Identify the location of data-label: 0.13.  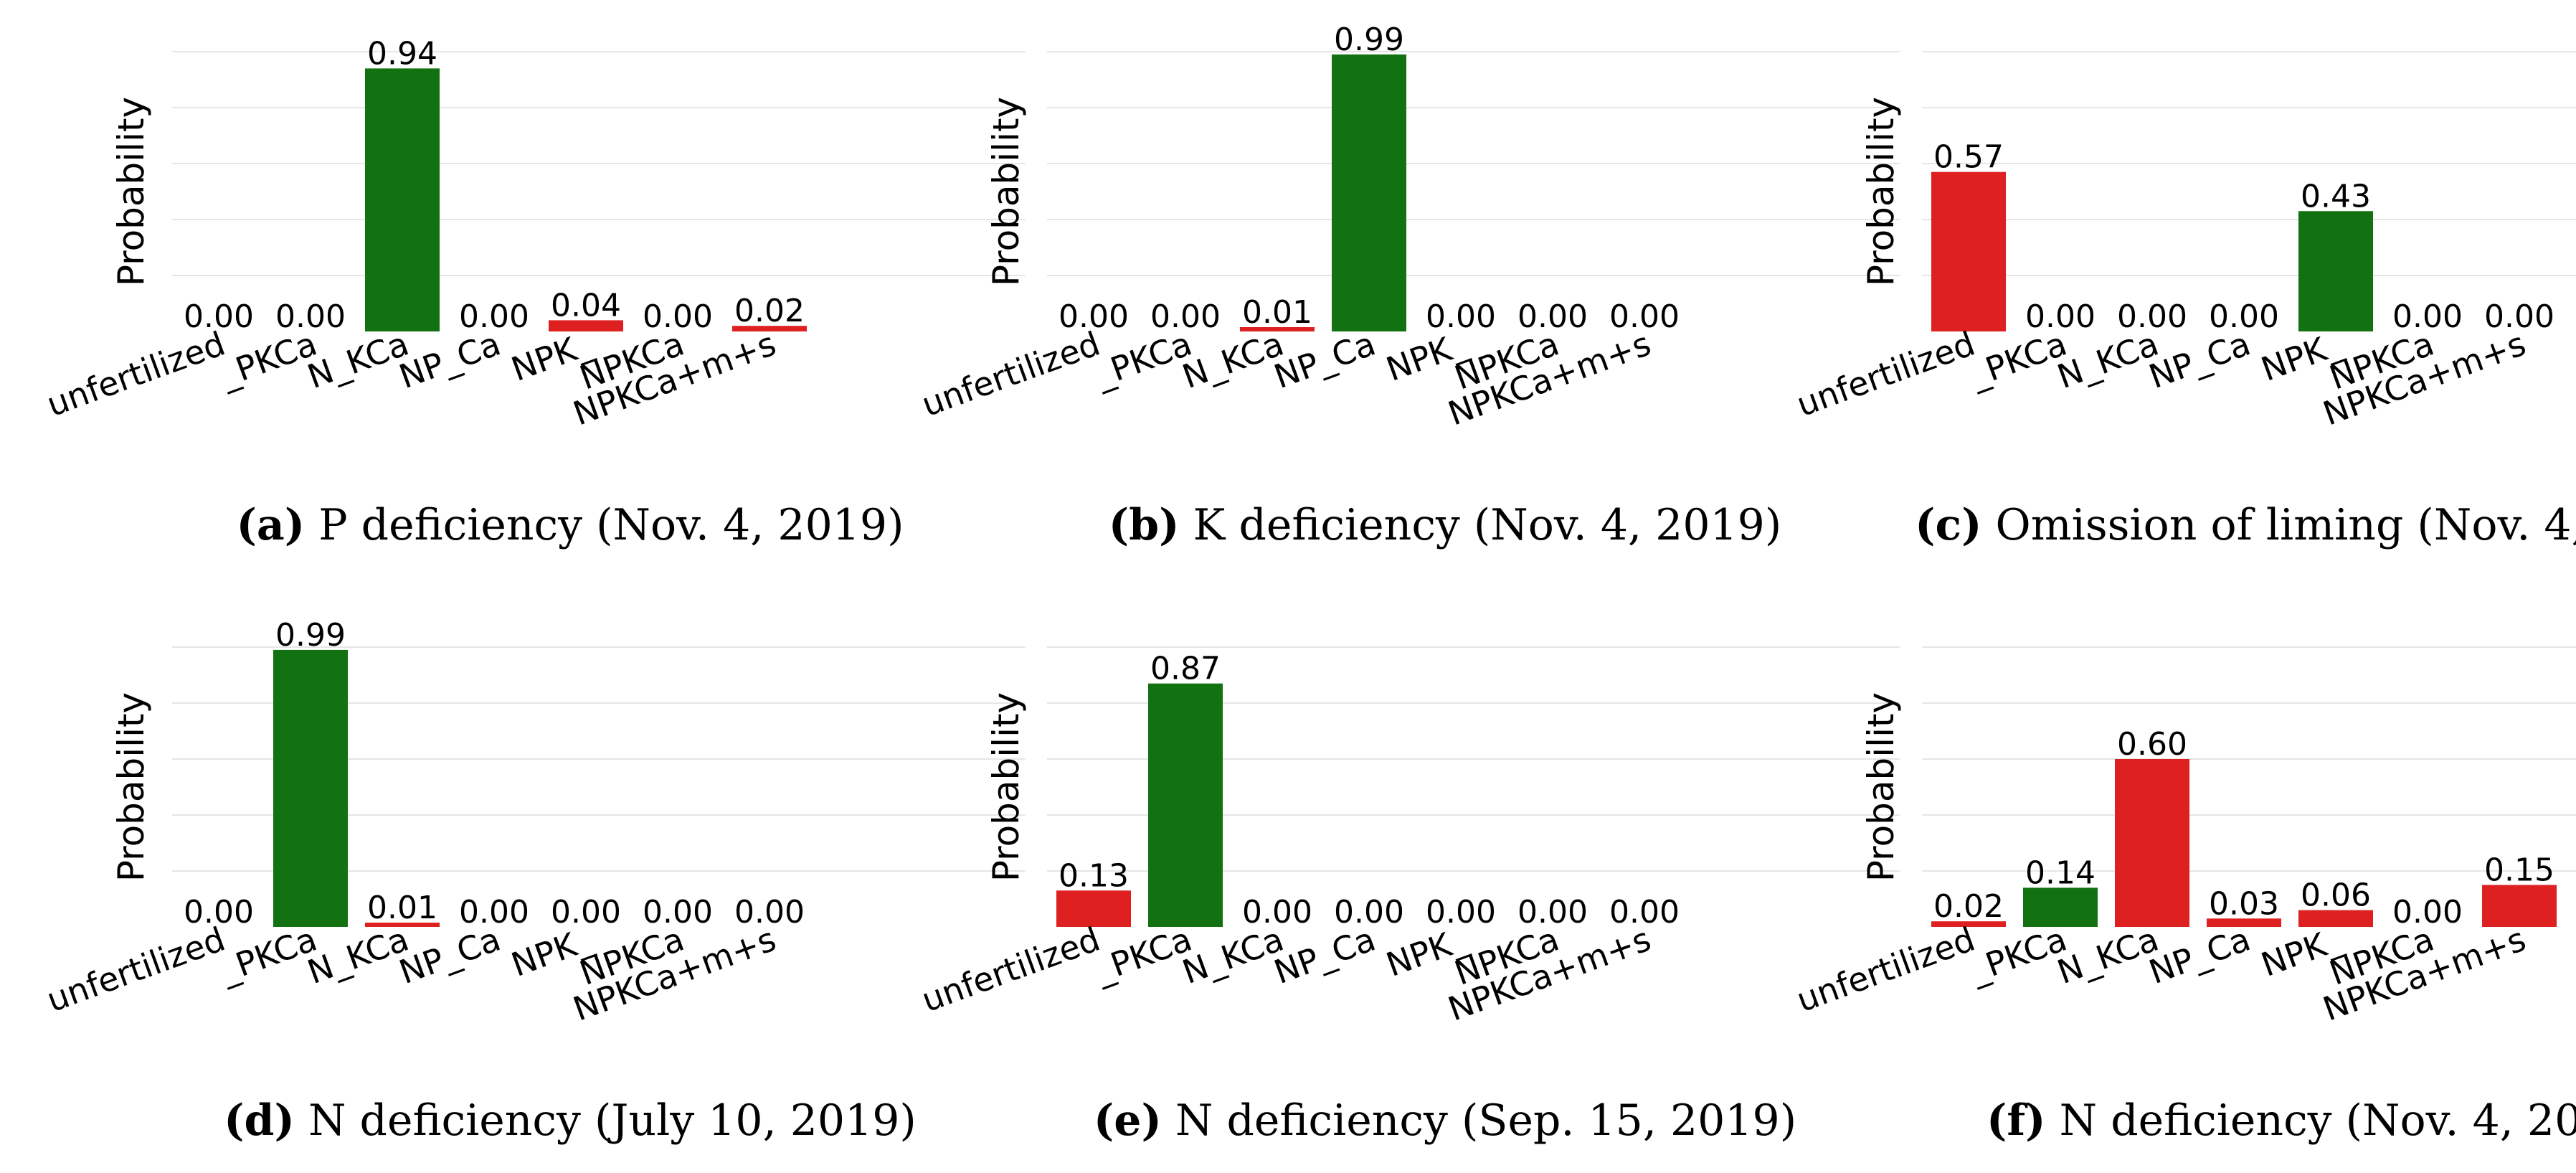
(1094, 875).